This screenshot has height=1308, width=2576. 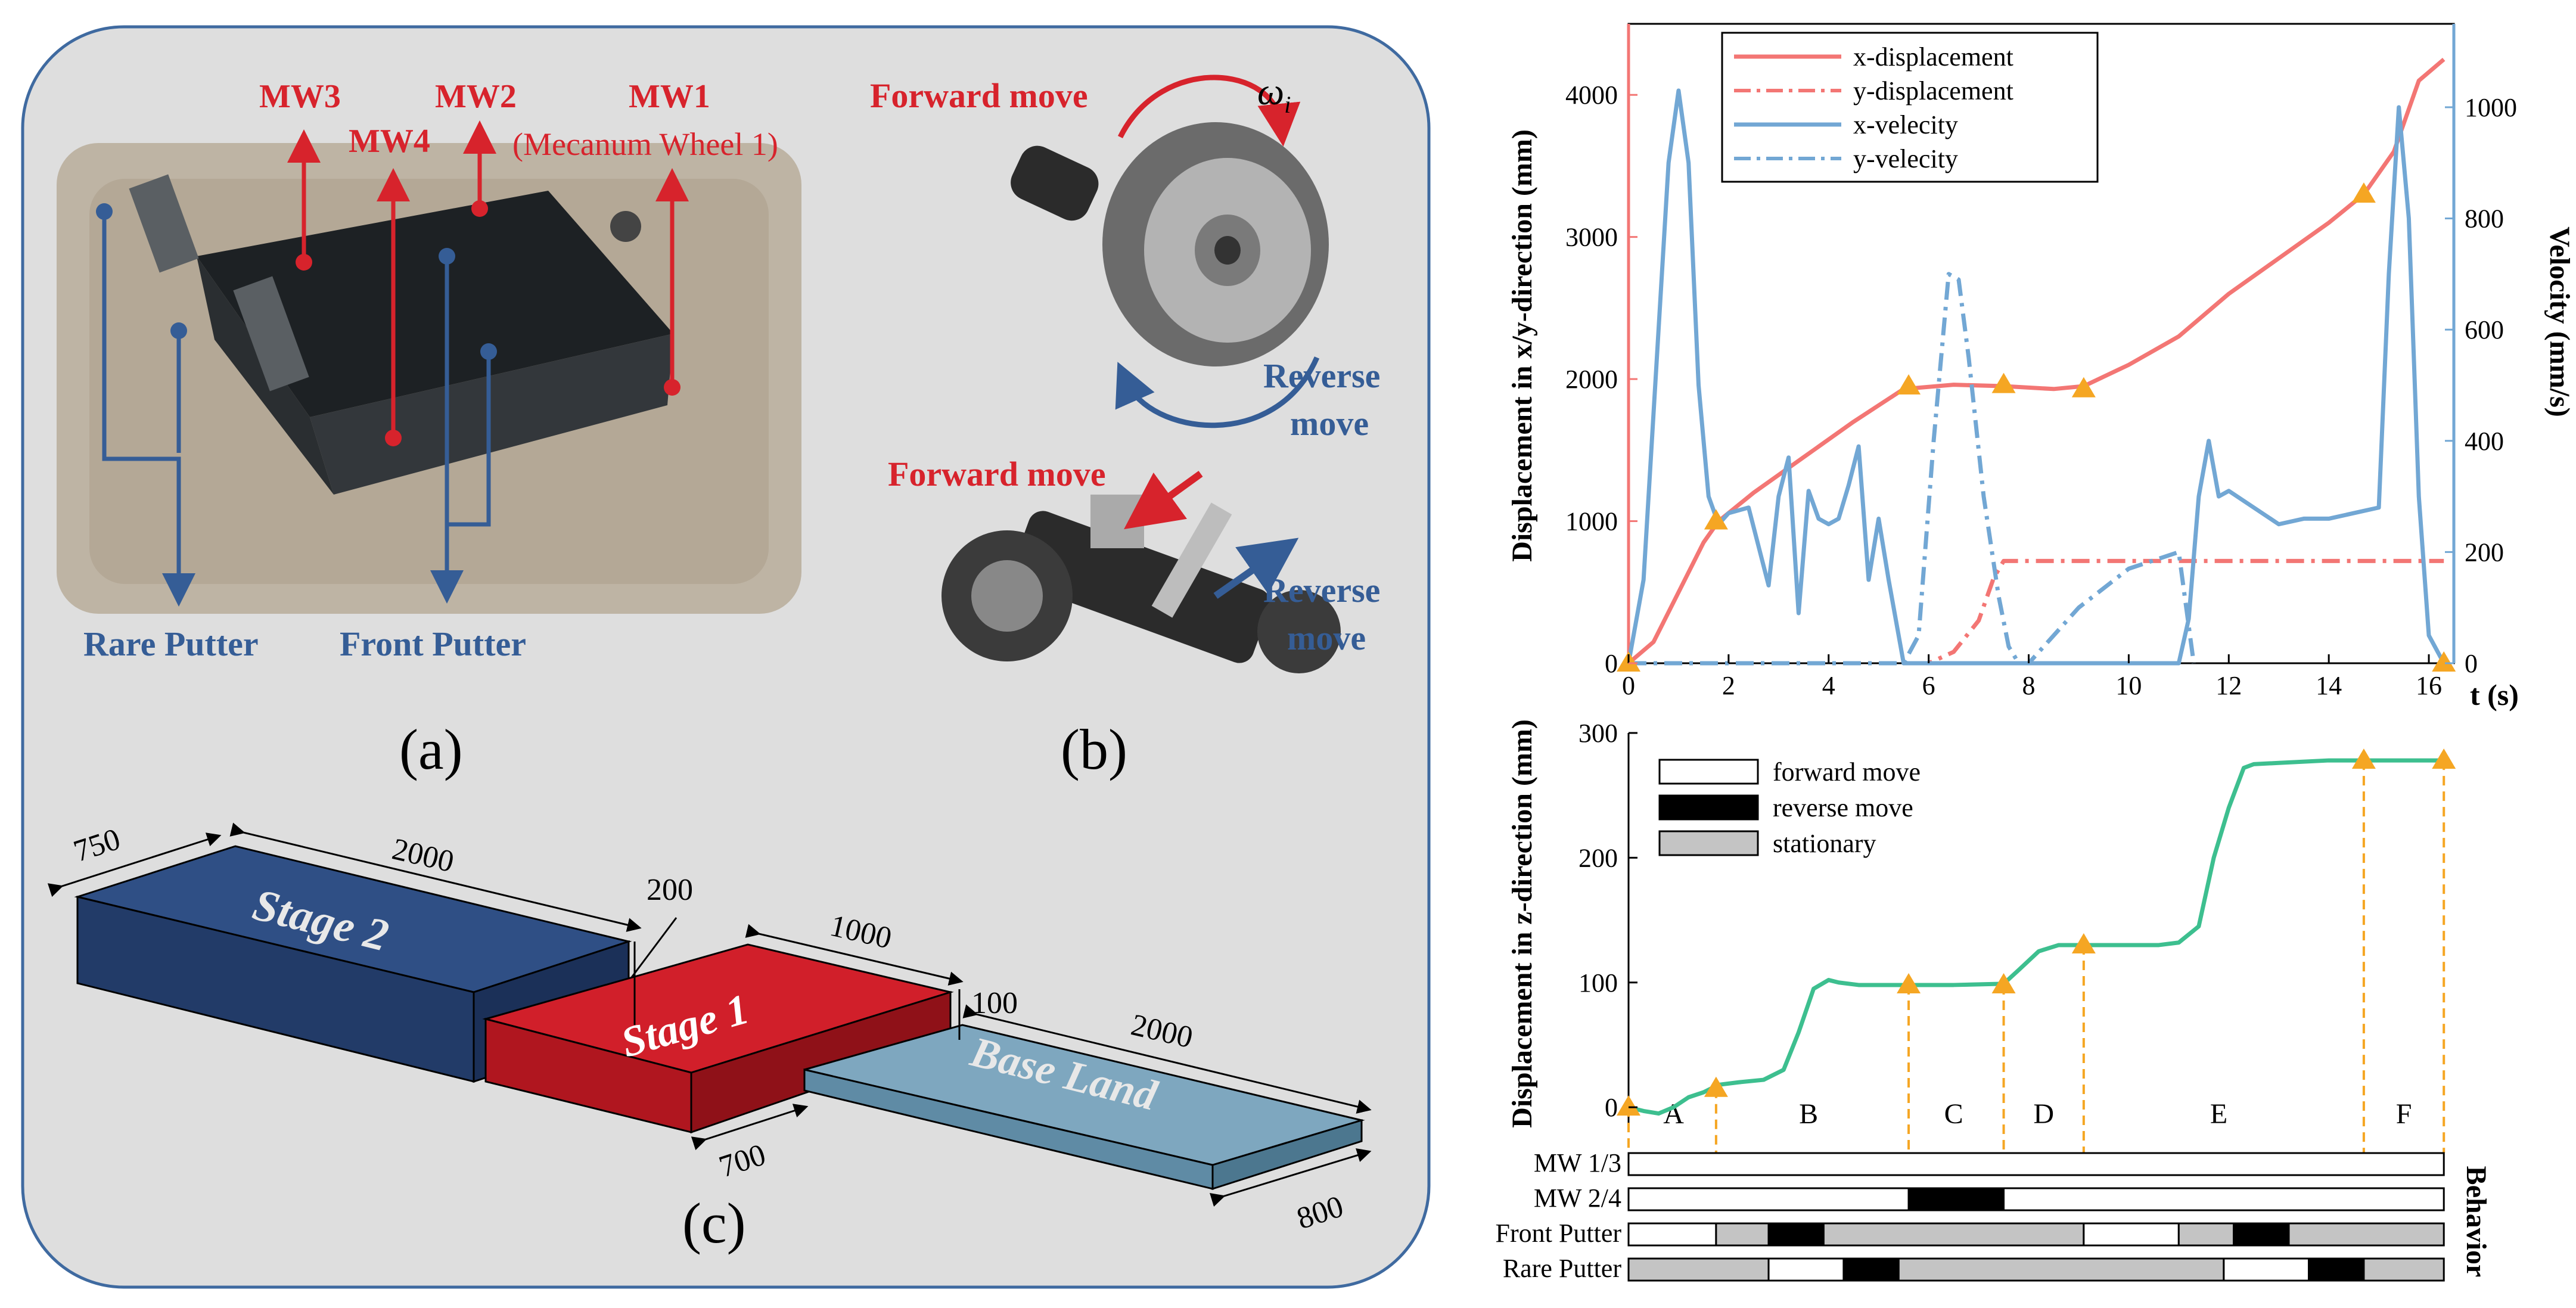 I want to click on chart1-xtick-label: 6, so click(x=1928, y=685).